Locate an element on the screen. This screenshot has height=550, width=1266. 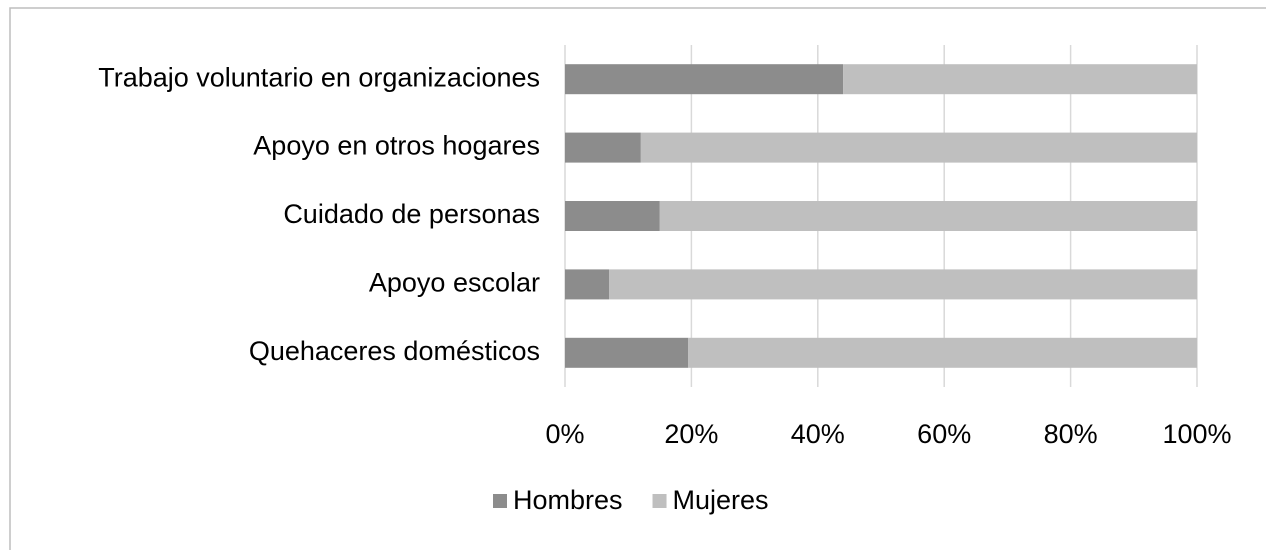
x-tick-label: 20% is located at coordinates (691, 434).